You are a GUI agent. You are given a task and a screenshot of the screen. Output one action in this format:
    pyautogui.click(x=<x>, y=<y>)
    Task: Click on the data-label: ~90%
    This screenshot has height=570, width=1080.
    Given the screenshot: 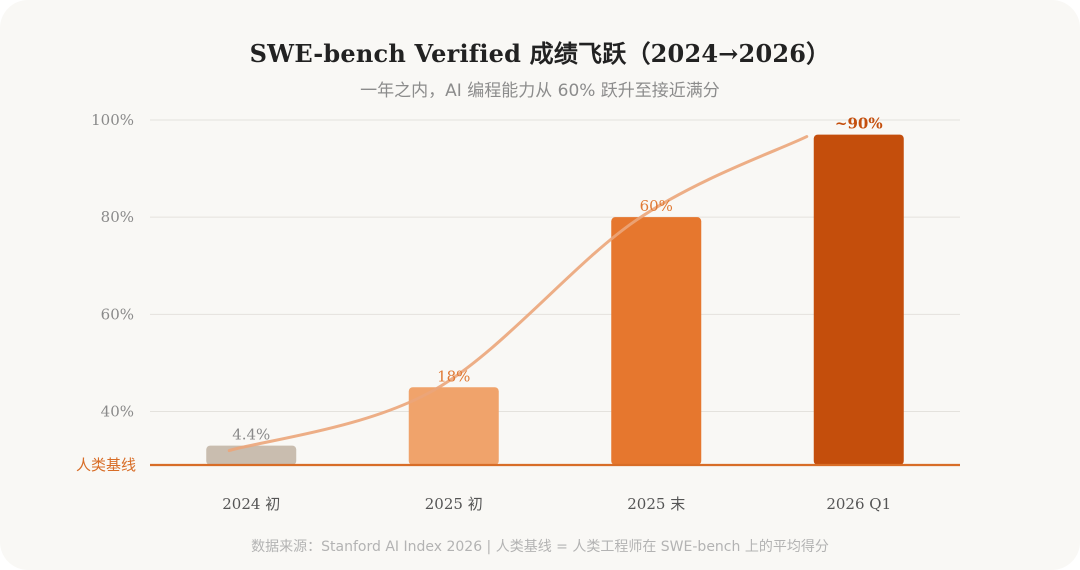 What is the action you would take?
    pyautogui.click(x=859, y=124)
    